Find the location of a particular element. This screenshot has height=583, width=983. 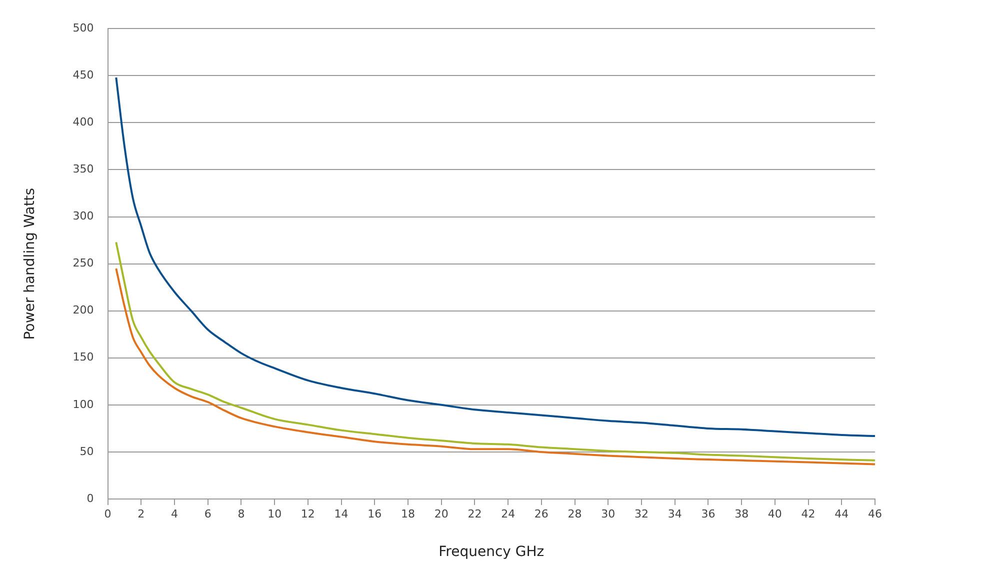

y-tick-label: 450 is located at coordinates (83, 75).